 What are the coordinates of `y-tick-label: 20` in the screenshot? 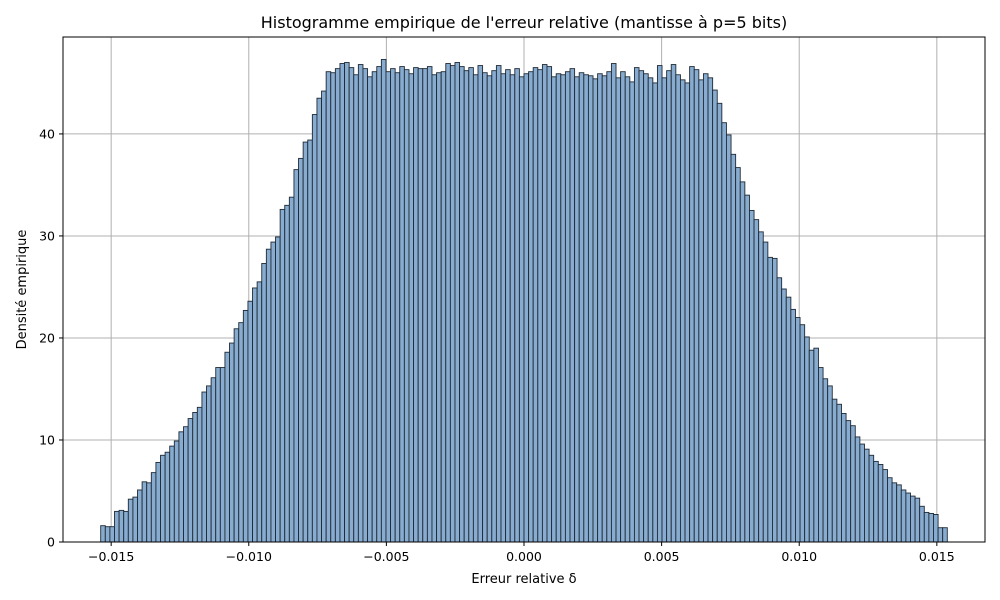 It's located at (47, 337).